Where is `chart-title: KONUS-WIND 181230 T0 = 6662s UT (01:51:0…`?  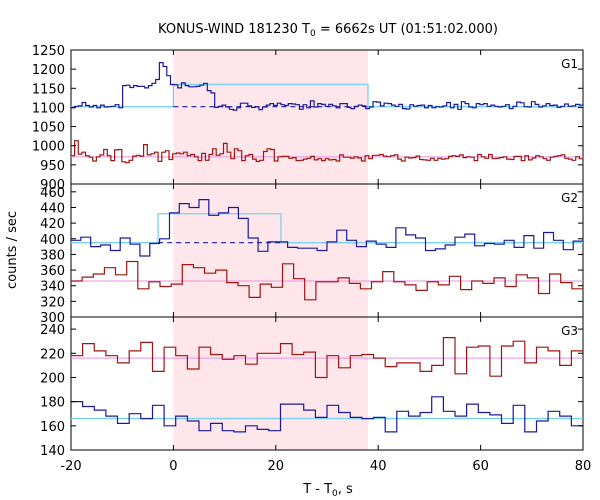 chart-title: KONUS-WIND 181230 T0 = 6662s UT (01:51:0… is located at coordinates (328, 30).